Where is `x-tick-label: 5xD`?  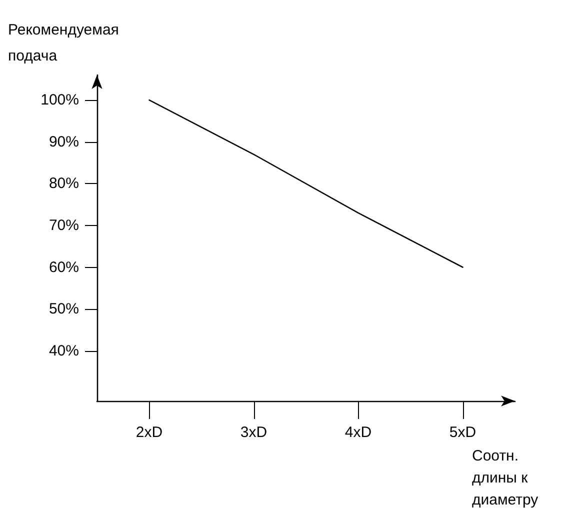
x-tick-label: 5xD is located at coordinates (462, 432).